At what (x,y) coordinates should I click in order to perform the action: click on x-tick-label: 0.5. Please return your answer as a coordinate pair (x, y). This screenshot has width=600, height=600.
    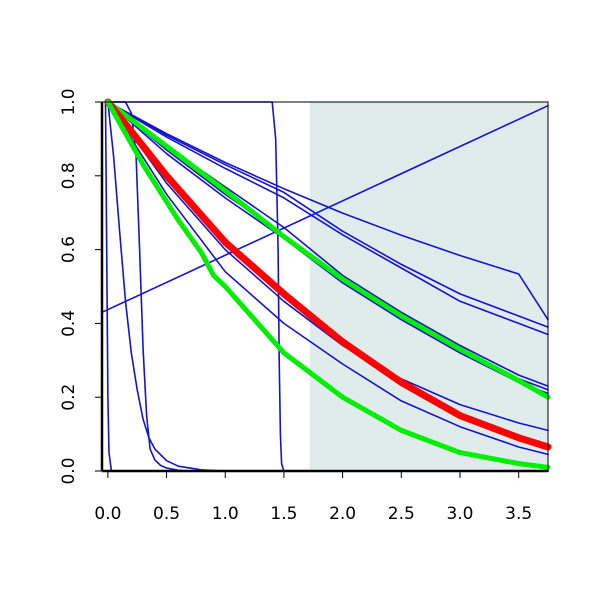
    Looking at the image, I should click on (166, 514).